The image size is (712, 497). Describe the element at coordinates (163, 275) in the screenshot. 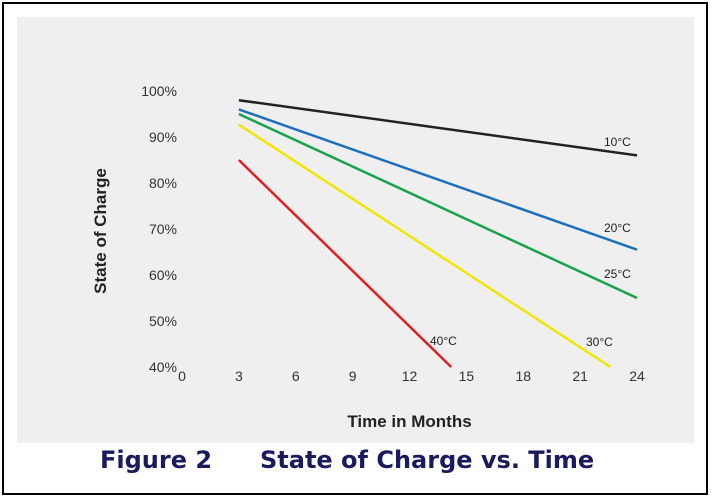

I see `y-tick-label: 60%` at that location.